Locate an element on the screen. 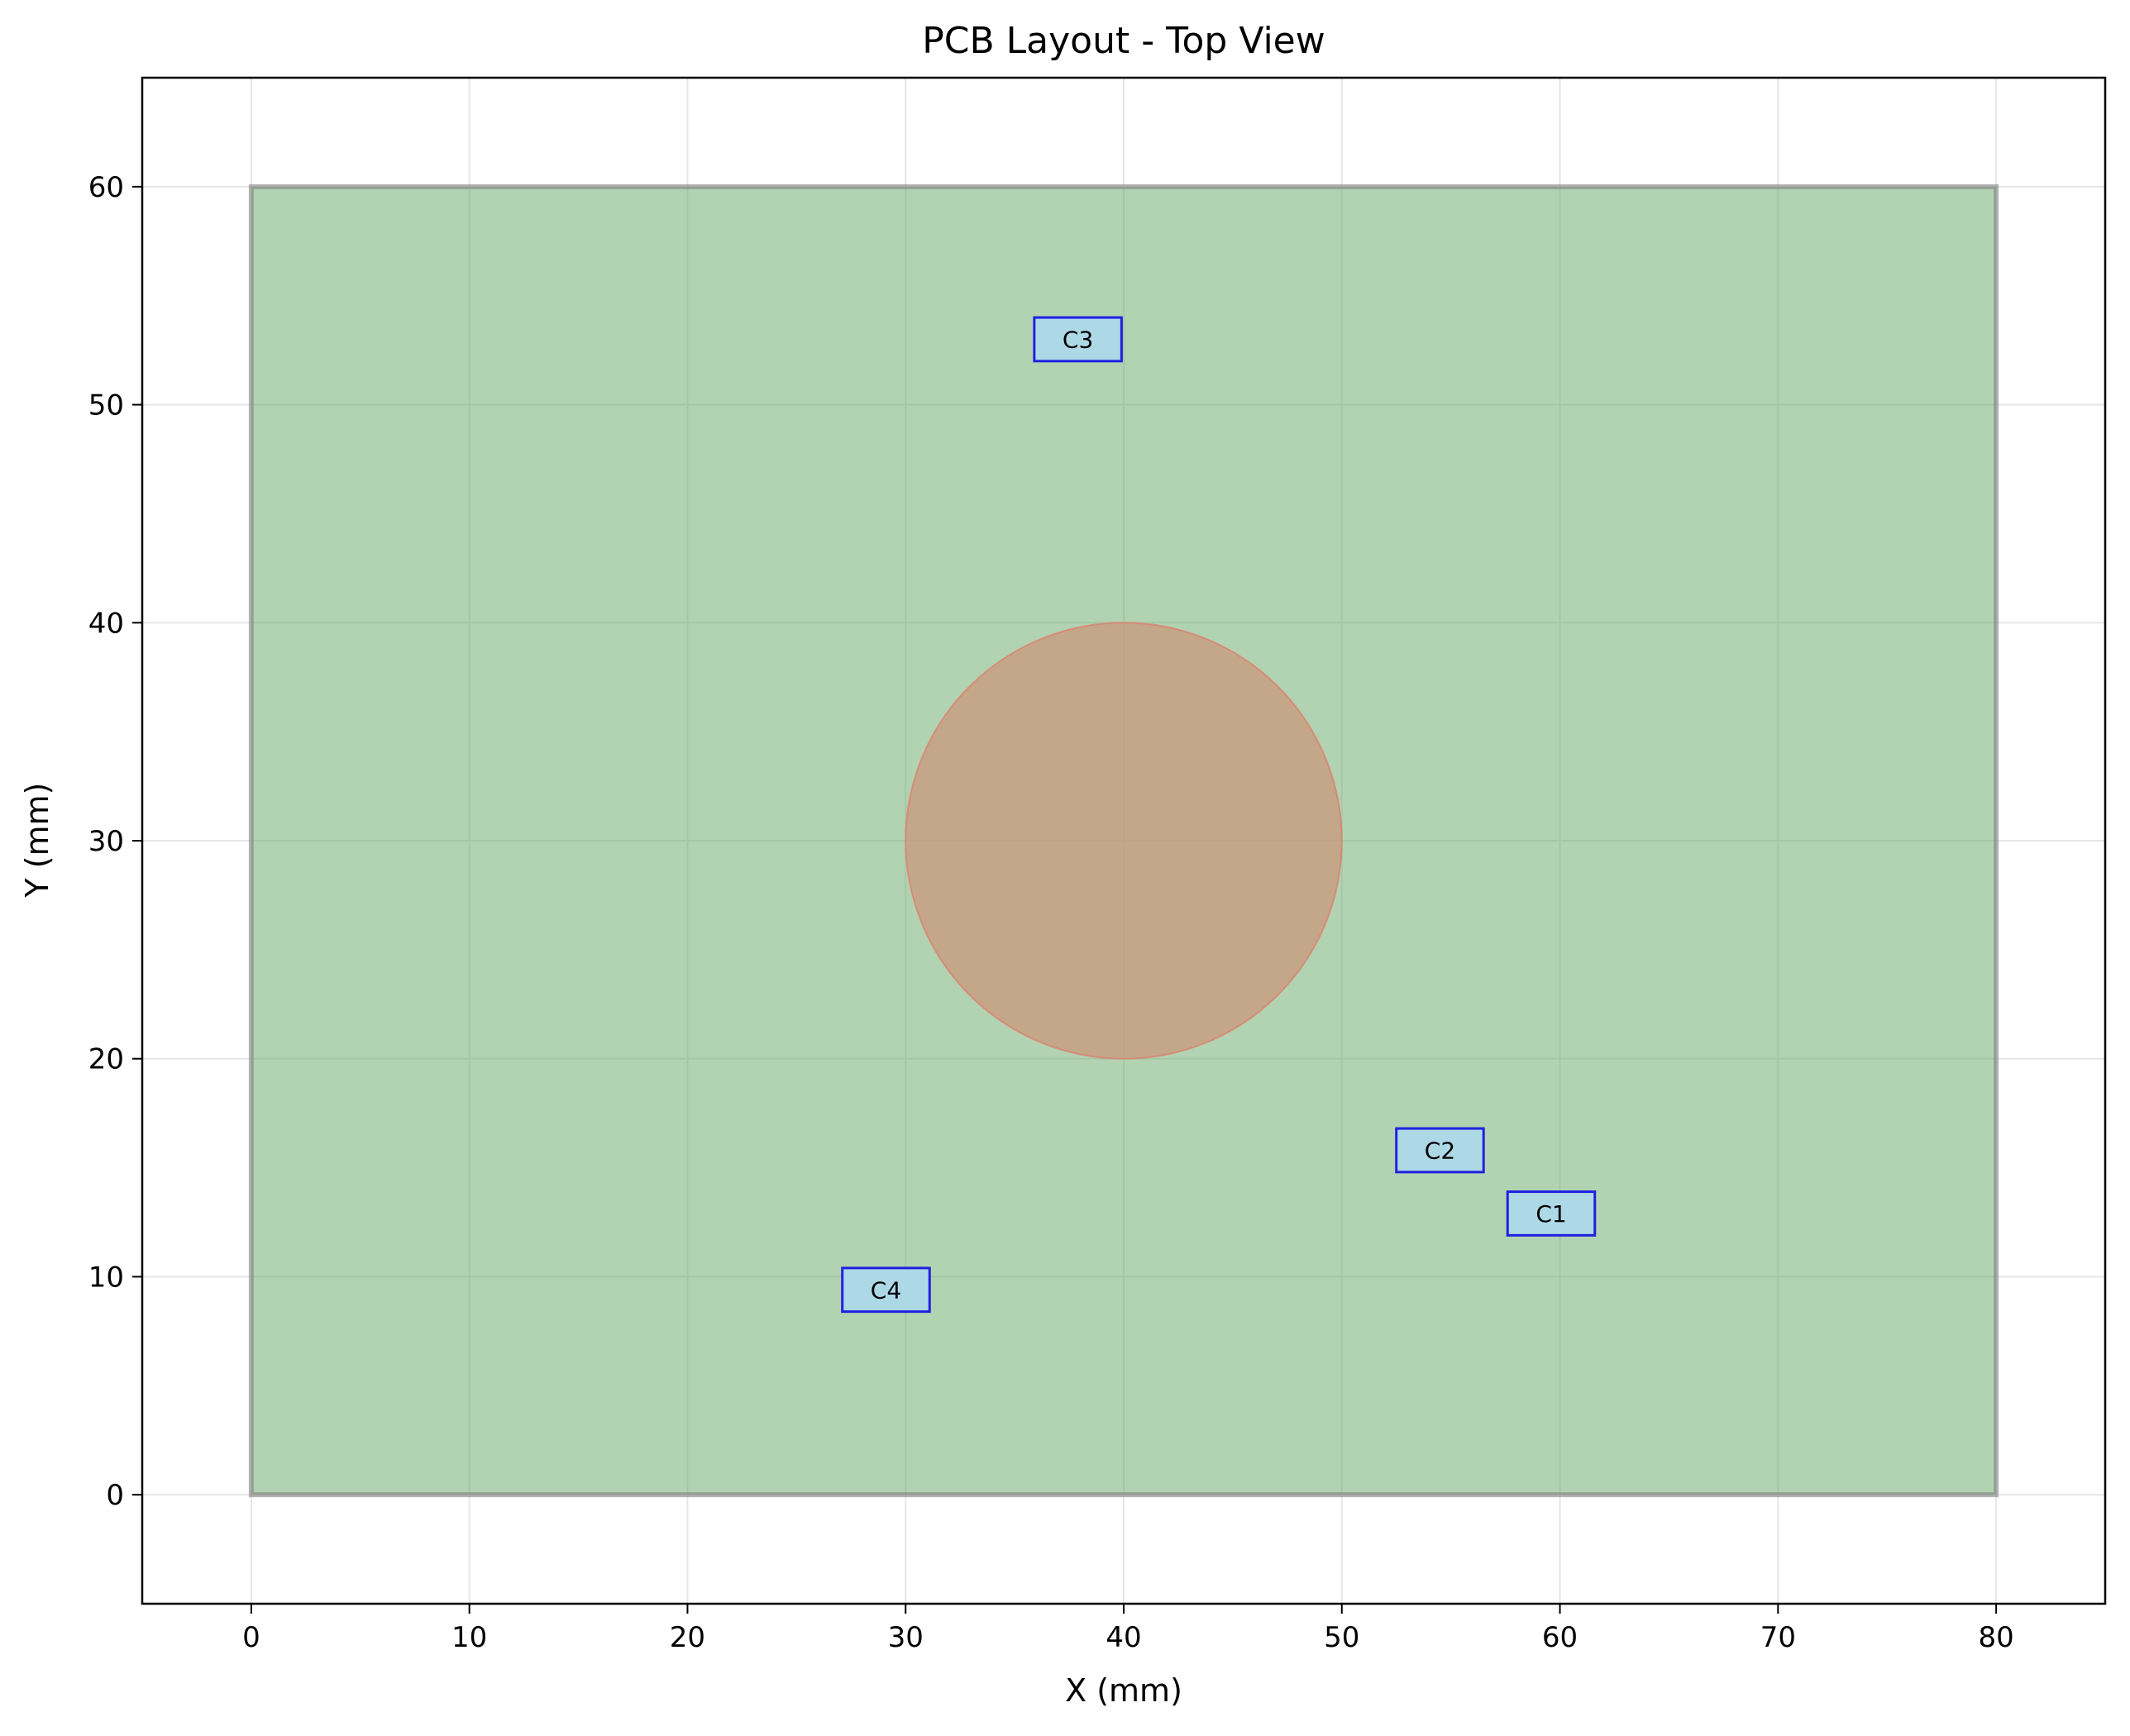  x-tick-label: 30 is located at coordinates (906, 1637).